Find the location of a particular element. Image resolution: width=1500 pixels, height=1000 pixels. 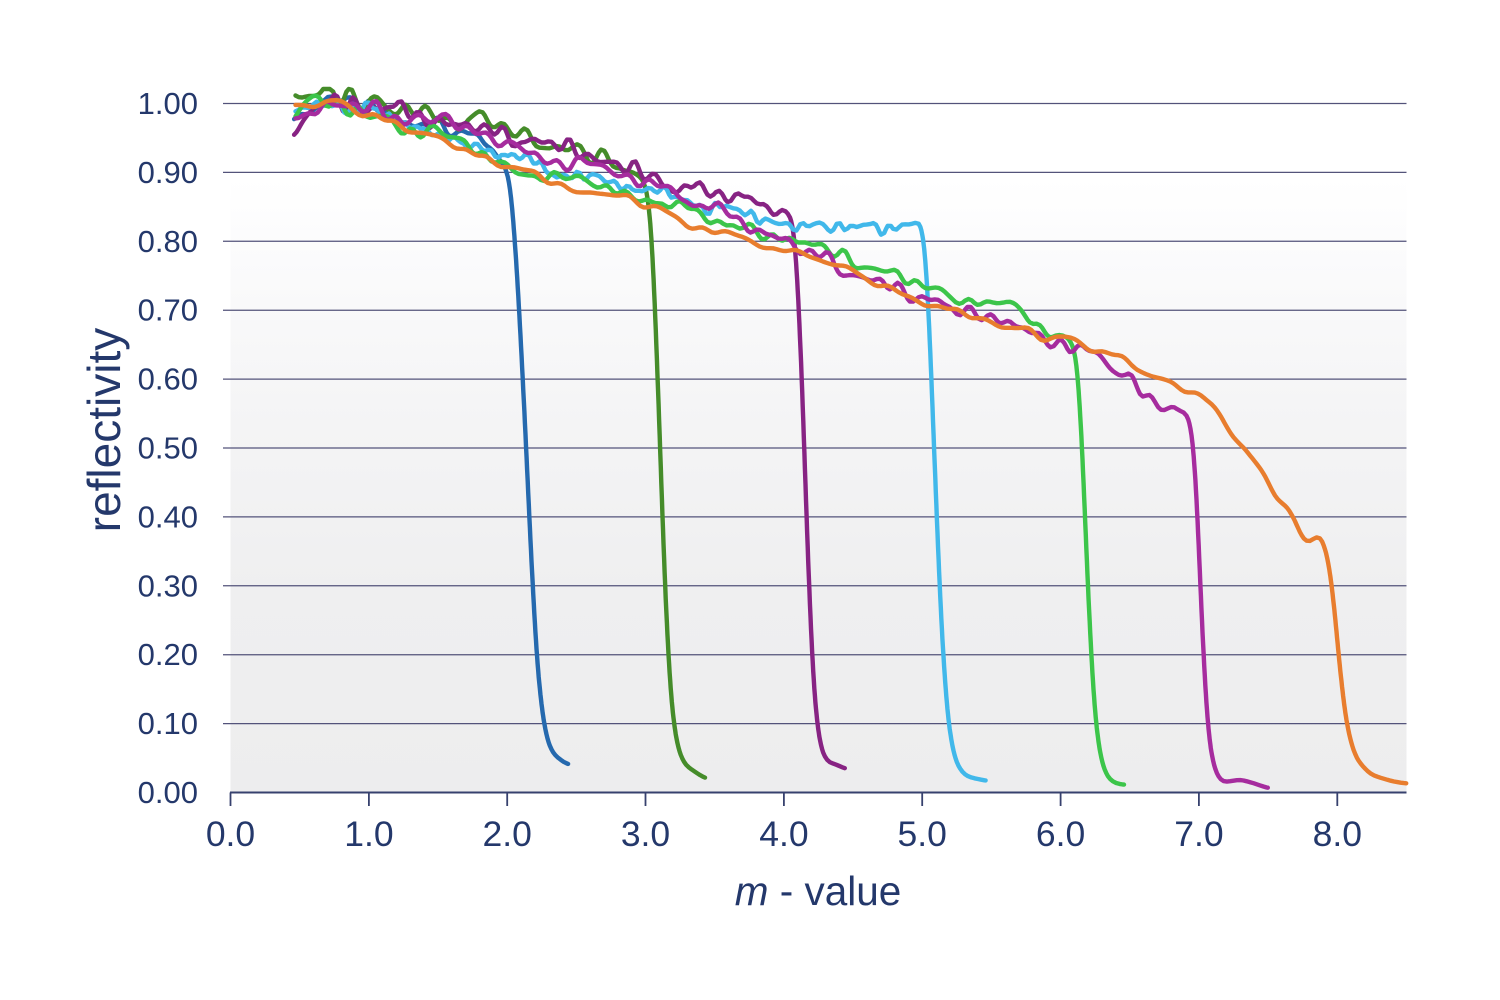

svg-text: m - value is located at coordinates (818, 891).